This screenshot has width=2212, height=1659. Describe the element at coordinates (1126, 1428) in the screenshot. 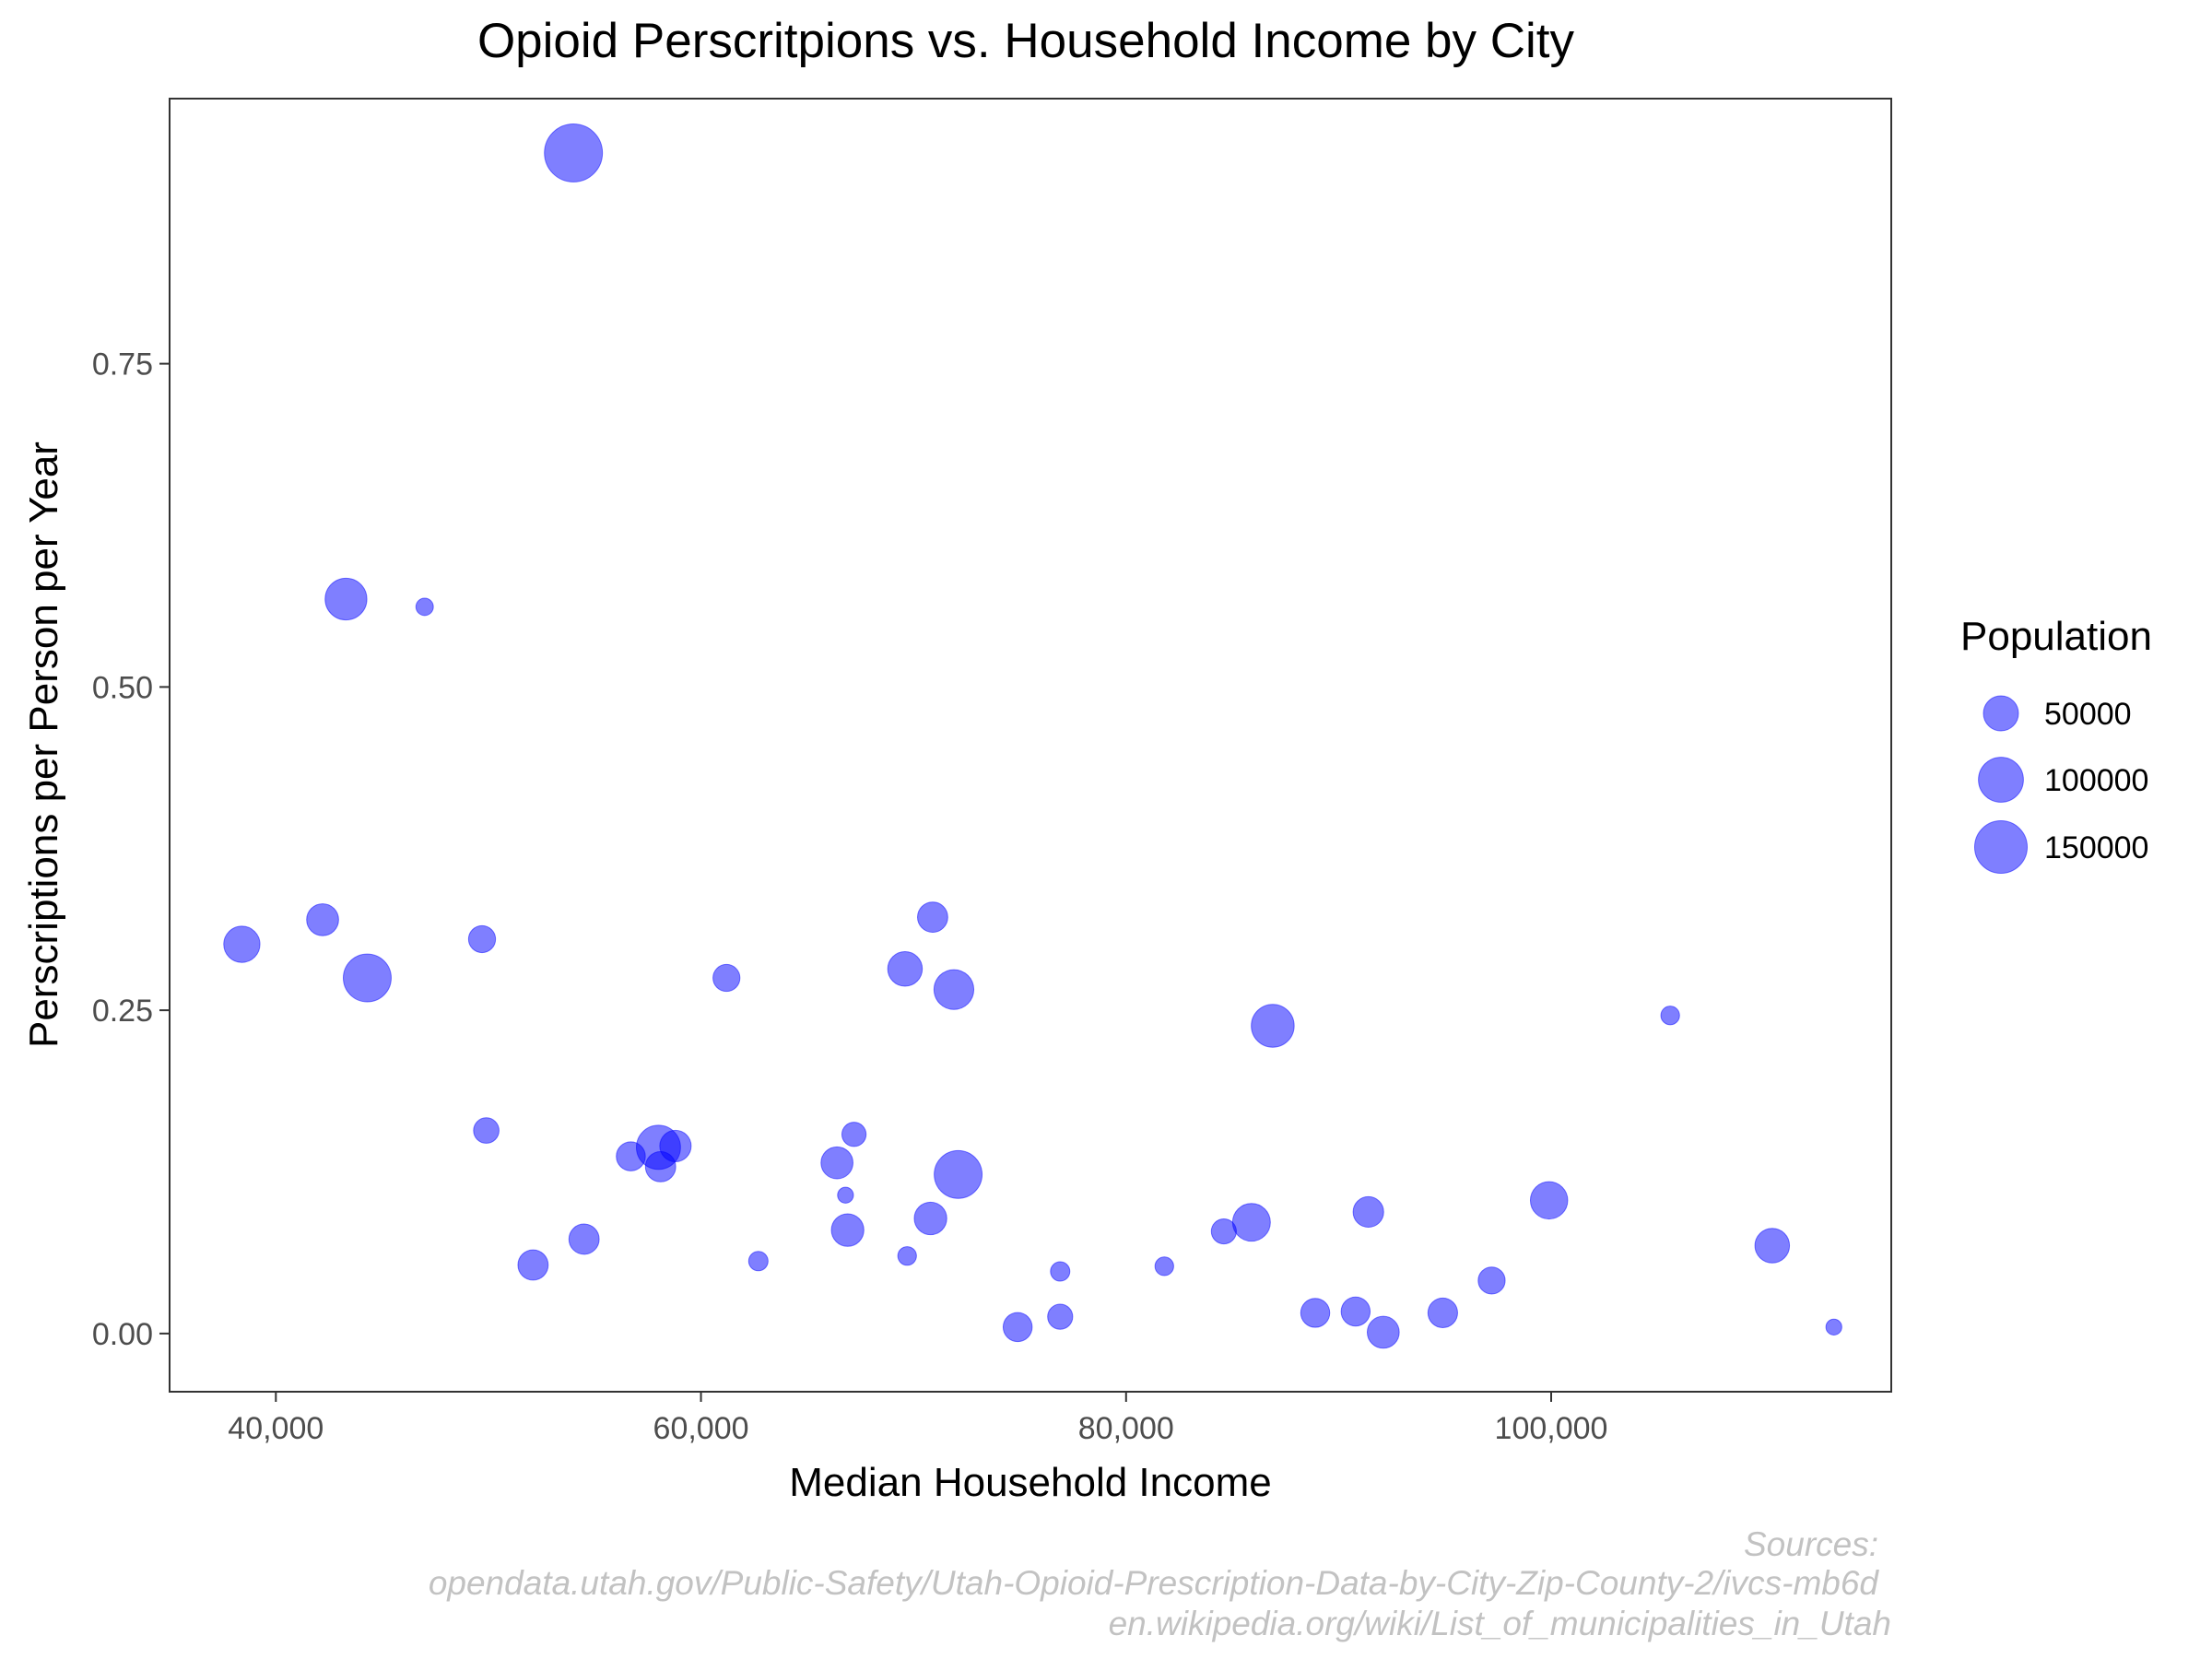

I see `x-tick-label: 80,000` at that location.